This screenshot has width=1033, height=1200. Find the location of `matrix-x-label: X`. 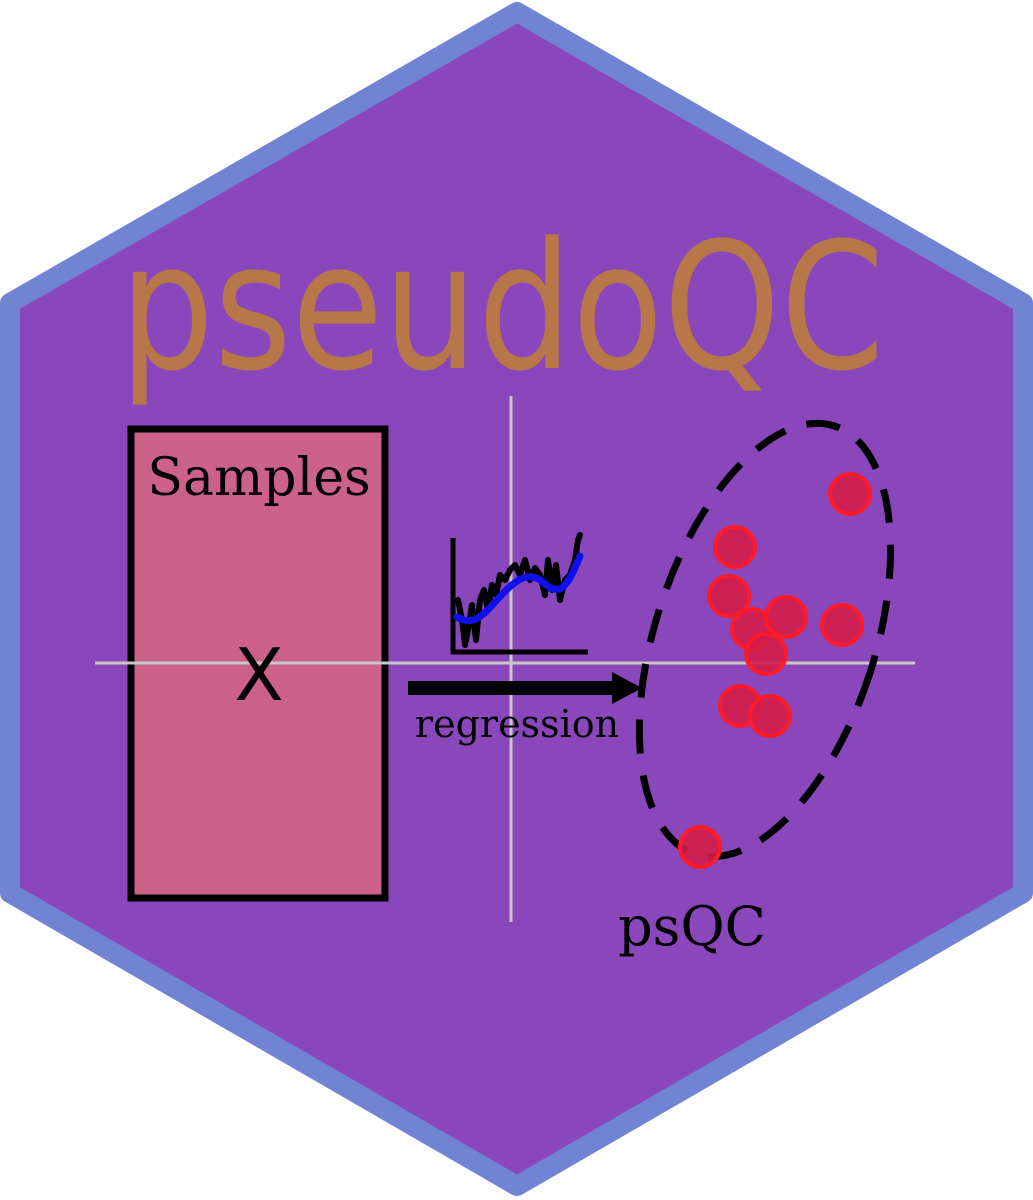

matrix-x-label: X is located at coordinates (258, 675).